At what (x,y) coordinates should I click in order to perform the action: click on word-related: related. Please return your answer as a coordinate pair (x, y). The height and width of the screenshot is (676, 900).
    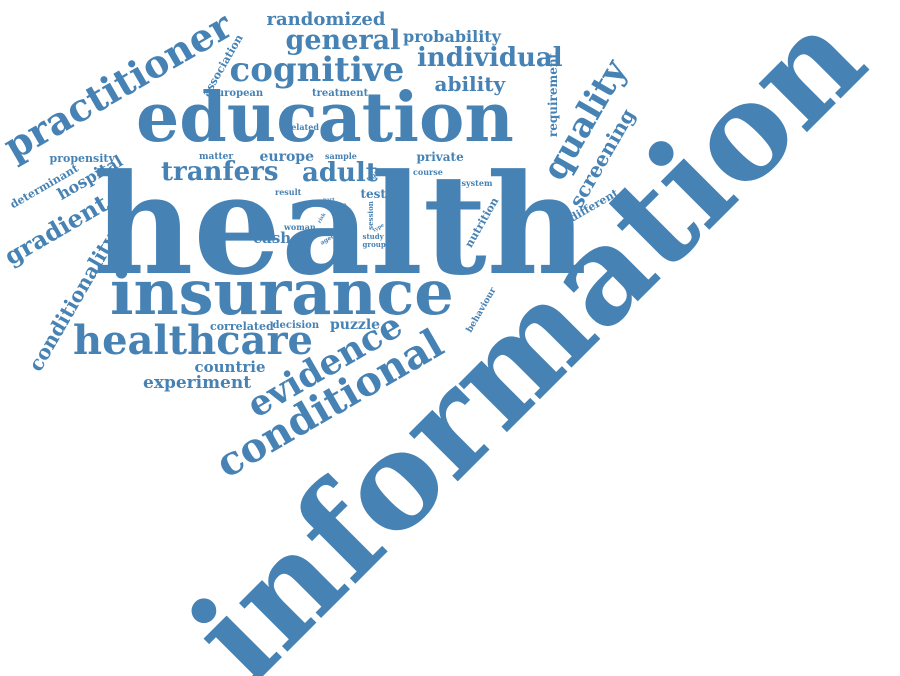
    Looking at the image, I should click on (303, 127).